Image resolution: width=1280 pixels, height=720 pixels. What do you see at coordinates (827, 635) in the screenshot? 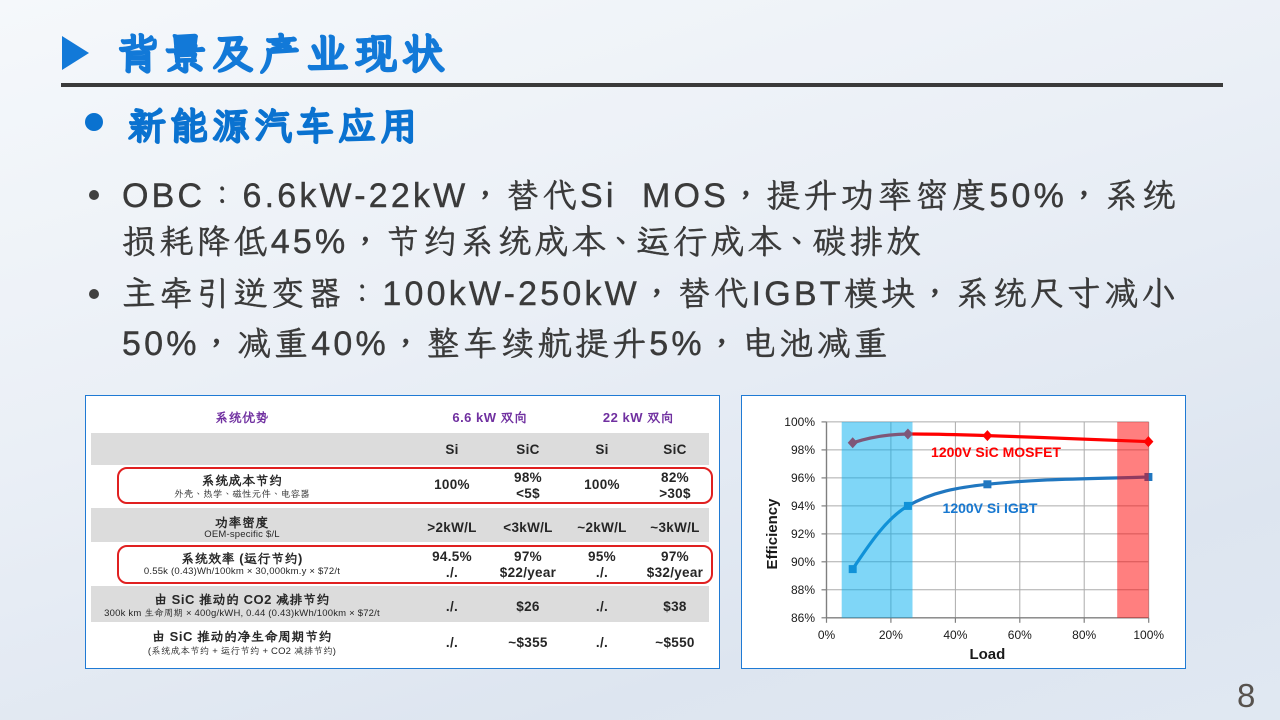
I see `svg-text: 0%` at bounding box center [827, 635].